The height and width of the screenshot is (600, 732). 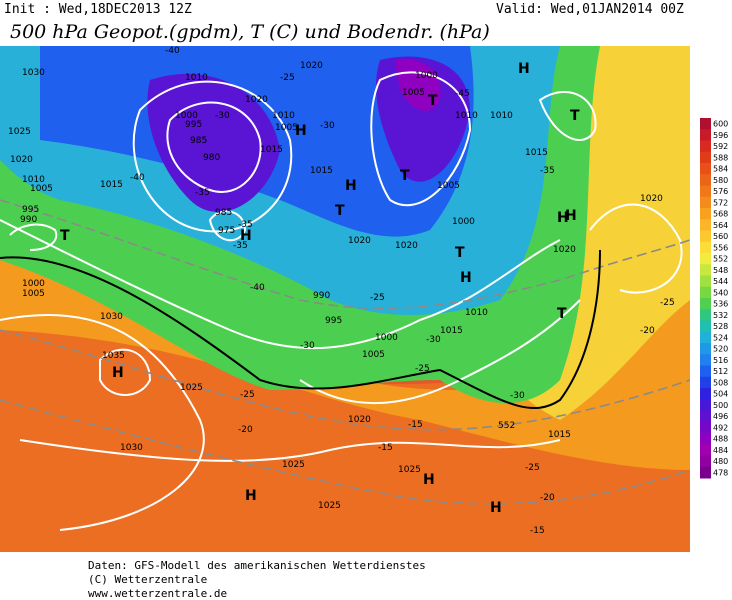 What do you see at coordinates (98, 9) in the screenshot?
I see `init-time: Init : Wed,18DEC2013 12Z` at bounding box center [98, 9].